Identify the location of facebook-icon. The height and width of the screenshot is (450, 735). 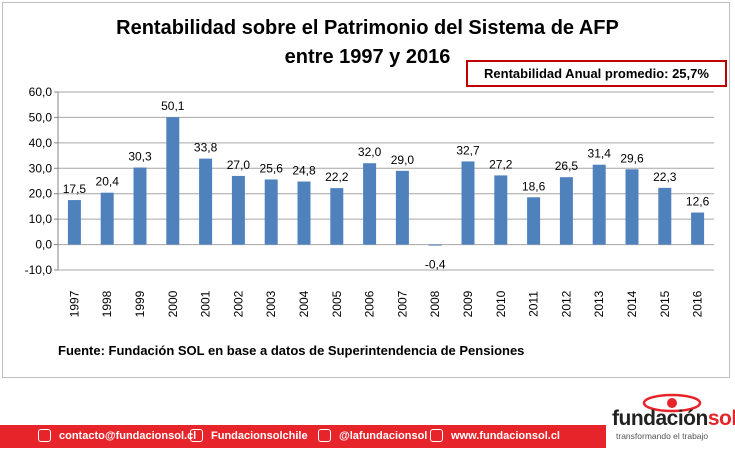
(196, 435).